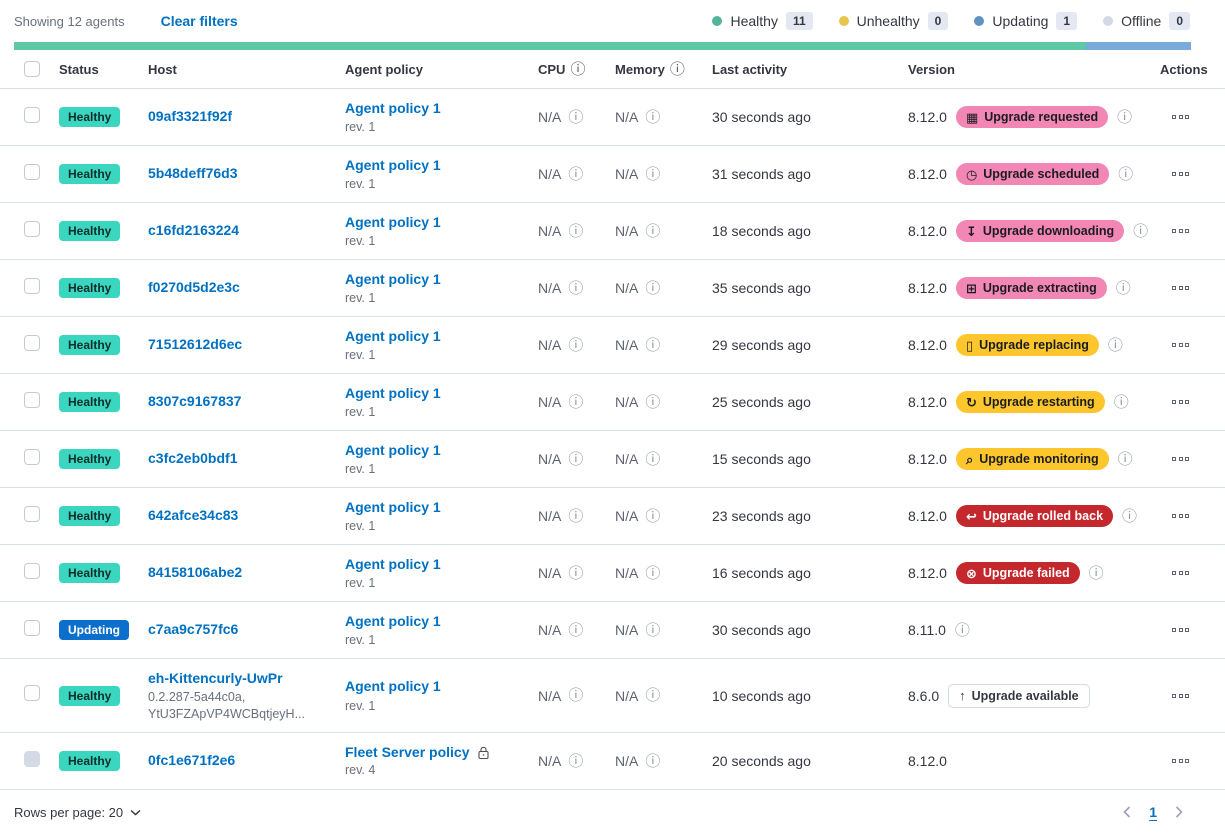  What do you see at coordinates (762, 21) in the screenshot?
I see `legend-healthy: Healthy 11` at bounding box center [762, 21].